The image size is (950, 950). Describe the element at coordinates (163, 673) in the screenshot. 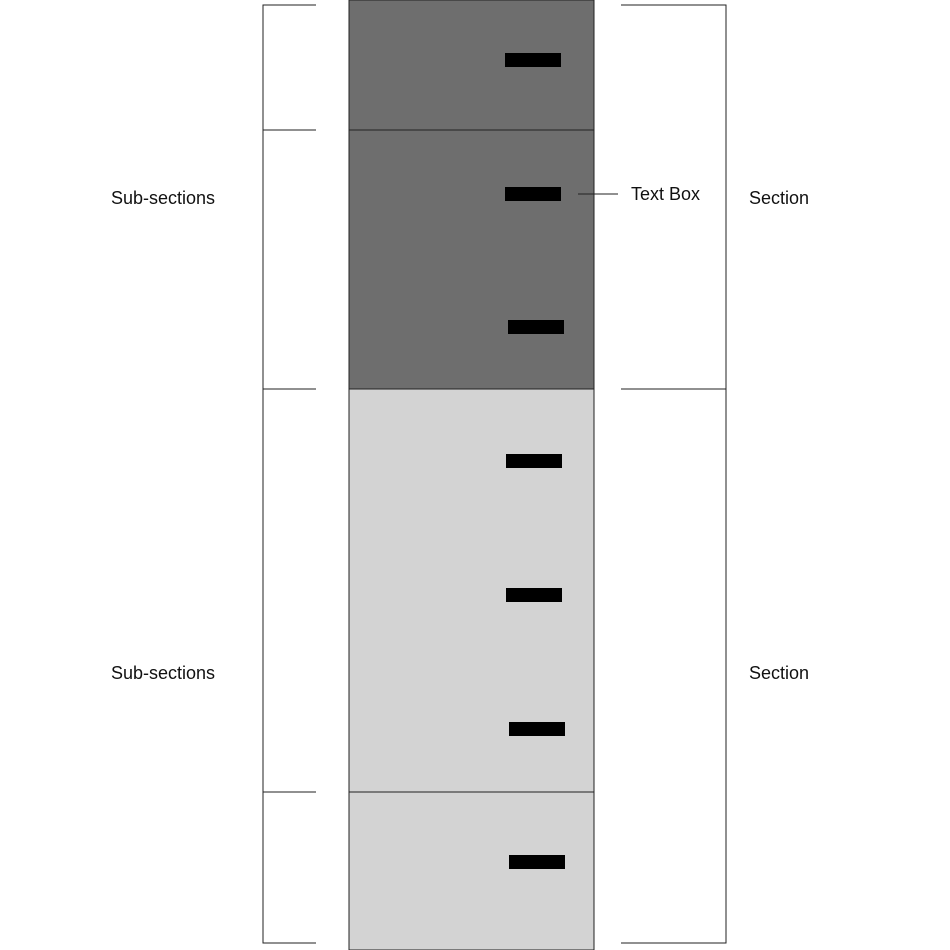

I see `subsections-label-bottom: Sub-sections` at that location.